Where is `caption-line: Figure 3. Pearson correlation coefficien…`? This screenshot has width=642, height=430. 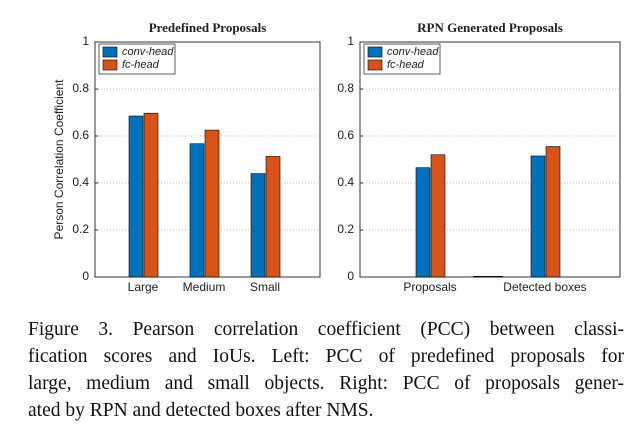 caption-line: Figure 3. Pearson correlation coefficien… is located at coordinates (326, 329).